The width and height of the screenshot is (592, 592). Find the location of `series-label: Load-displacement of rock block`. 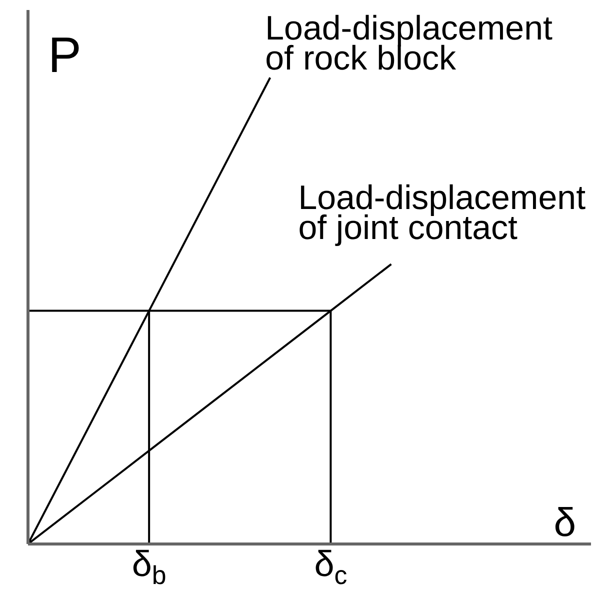

series-label: Load-displacement of rock block is located at coordinates (409, 44).